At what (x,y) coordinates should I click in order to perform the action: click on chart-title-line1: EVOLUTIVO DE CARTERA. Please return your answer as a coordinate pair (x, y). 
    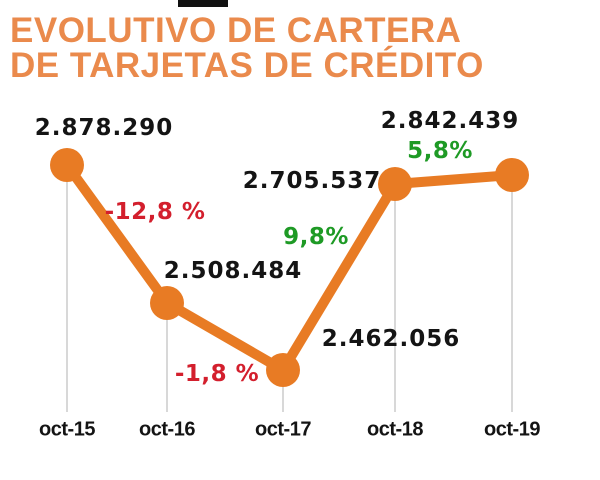
    Looking at the image, I should click on (236, 30).